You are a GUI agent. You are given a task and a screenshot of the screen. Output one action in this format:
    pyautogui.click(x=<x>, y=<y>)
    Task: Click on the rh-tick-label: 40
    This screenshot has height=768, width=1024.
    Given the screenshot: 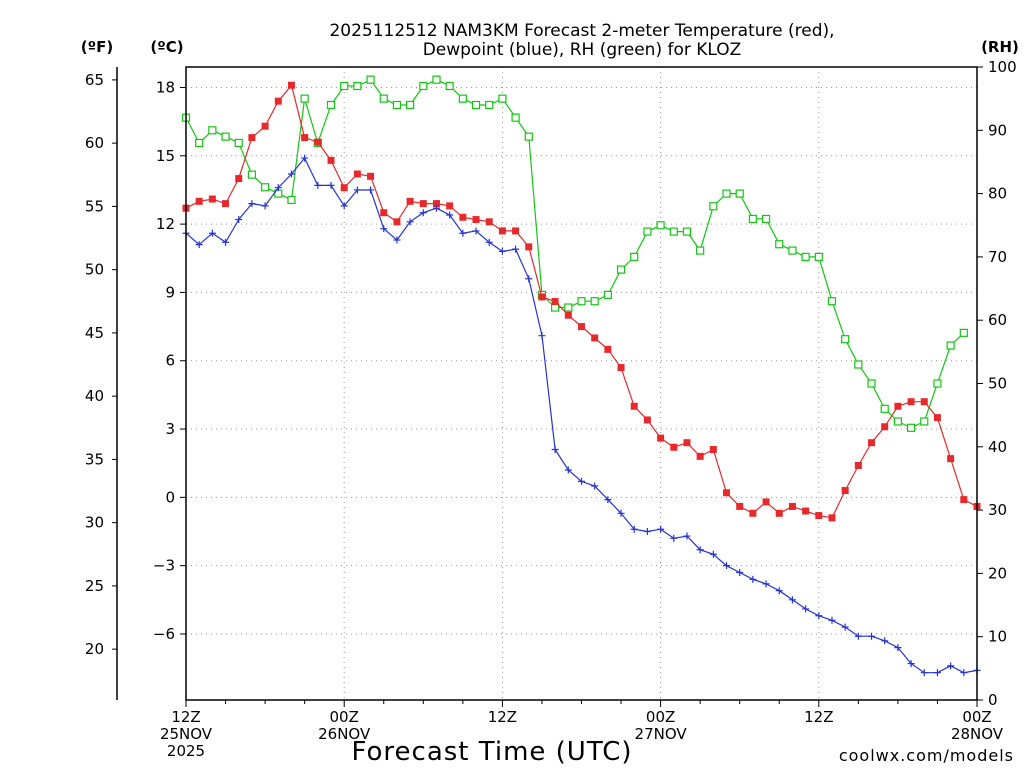 What is the action you would take?
    pyautogui.click(x=997, y=447)
    